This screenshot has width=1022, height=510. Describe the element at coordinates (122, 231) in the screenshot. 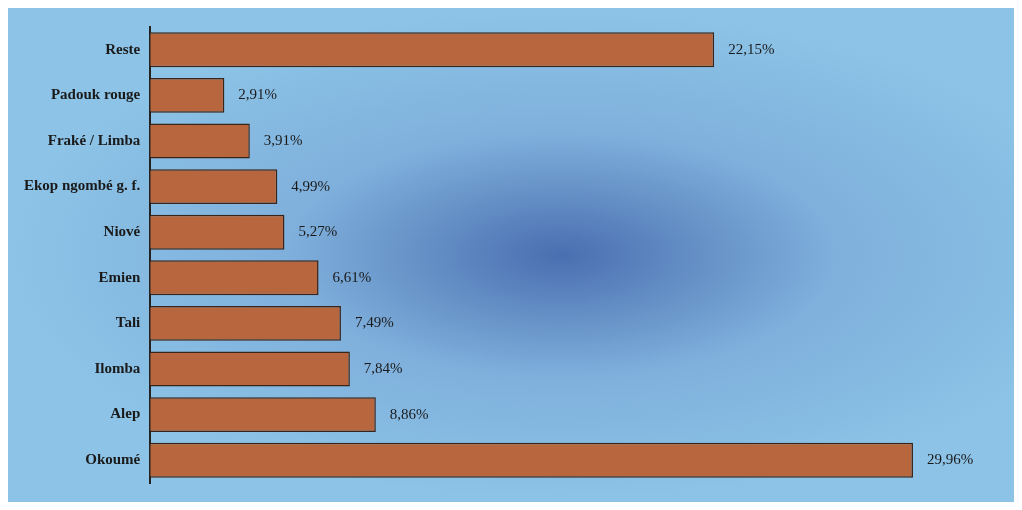

I see `y-tick-label: Niové` at that location.